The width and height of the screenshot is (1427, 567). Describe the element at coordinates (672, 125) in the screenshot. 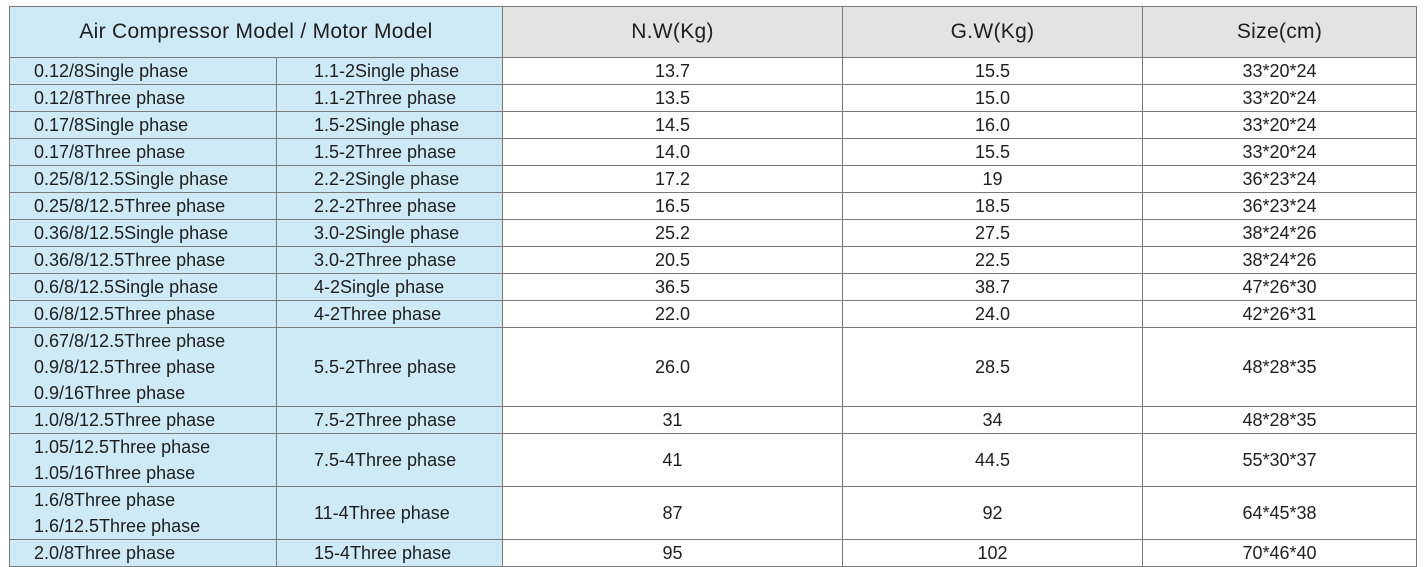

I see `net-weight: 14.5` at that location.